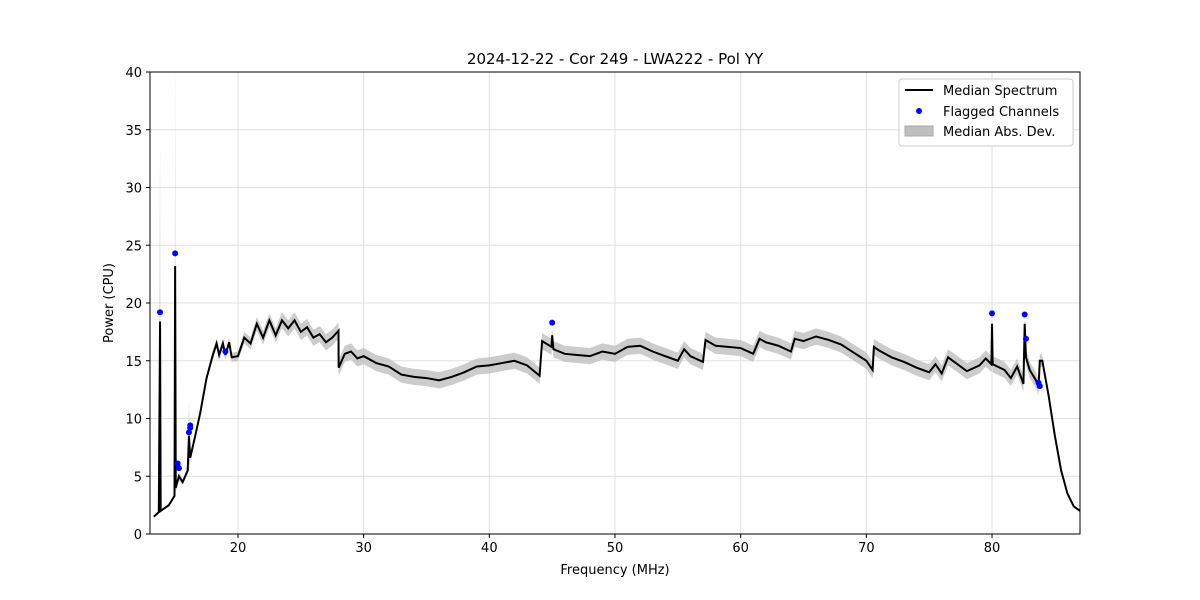 The height and width of the screenshot is (600, 1200). What do you see at coordinates (919, 131) in the screenshot?
I see `legend-band-swatch` at bounding box center [919, 131].